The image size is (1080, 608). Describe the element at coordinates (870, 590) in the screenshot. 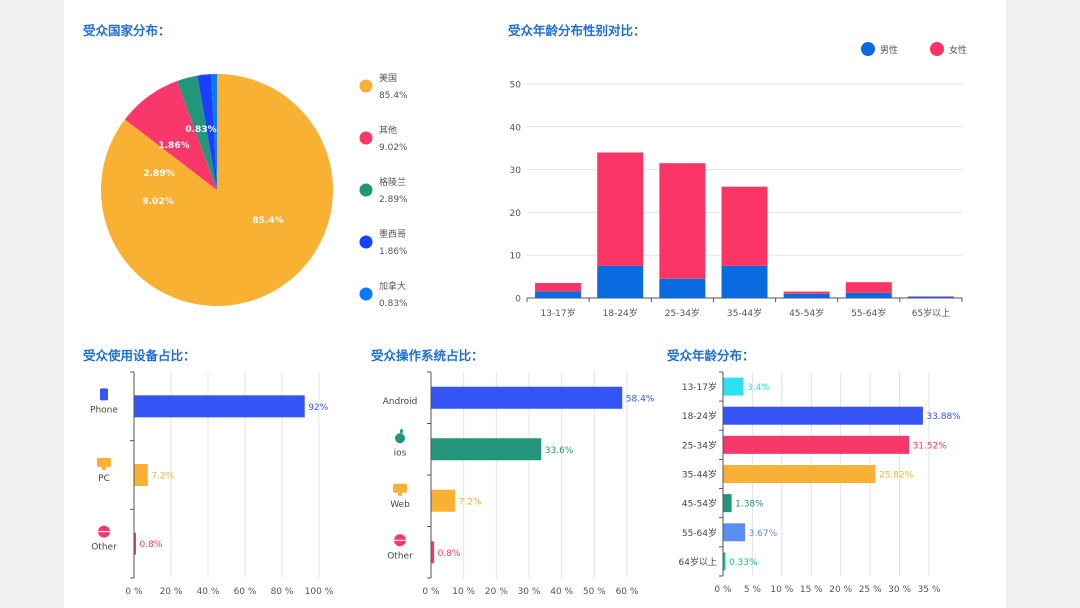

I see `x-tick-label: 25 %` at that location.